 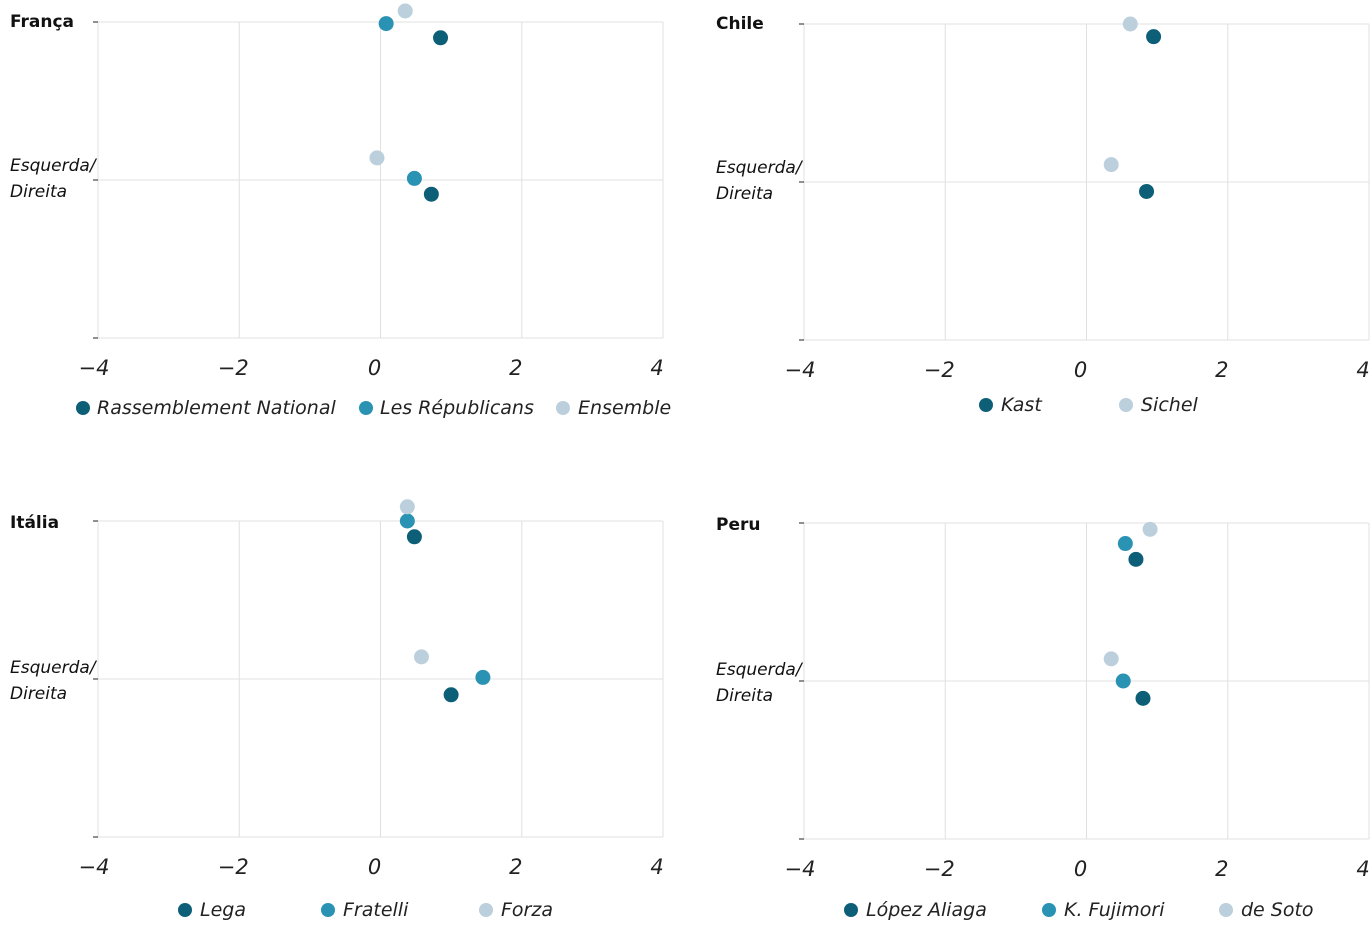 I want to click on legend-label: Lega, so click(x=223, y=910).